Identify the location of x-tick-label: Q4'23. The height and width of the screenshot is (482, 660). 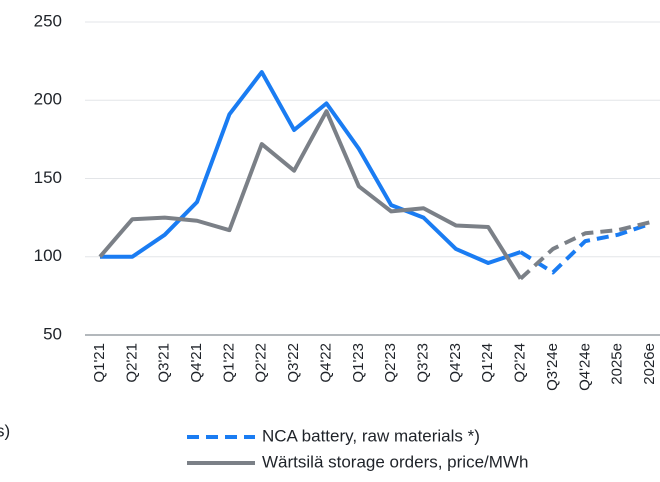
(455, 363).